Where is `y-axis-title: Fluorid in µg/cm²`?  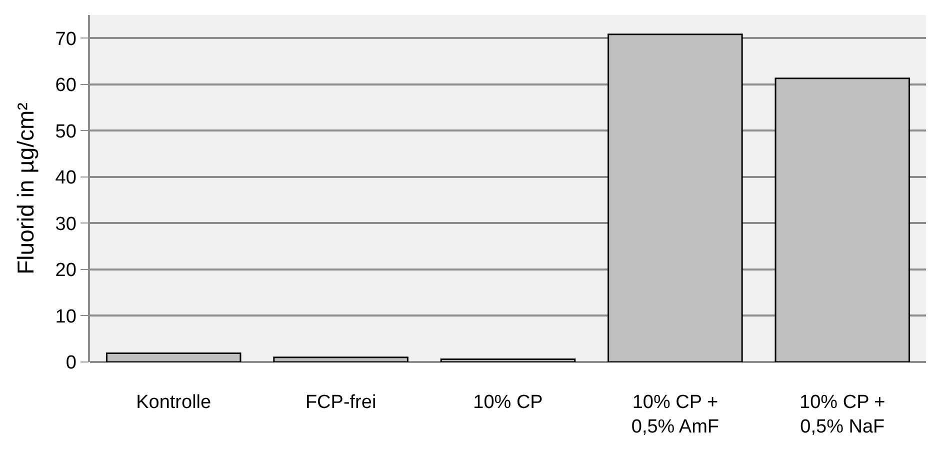 y-axis-title: Fluorid in µg/cm² is located at coordinates (25, 188).